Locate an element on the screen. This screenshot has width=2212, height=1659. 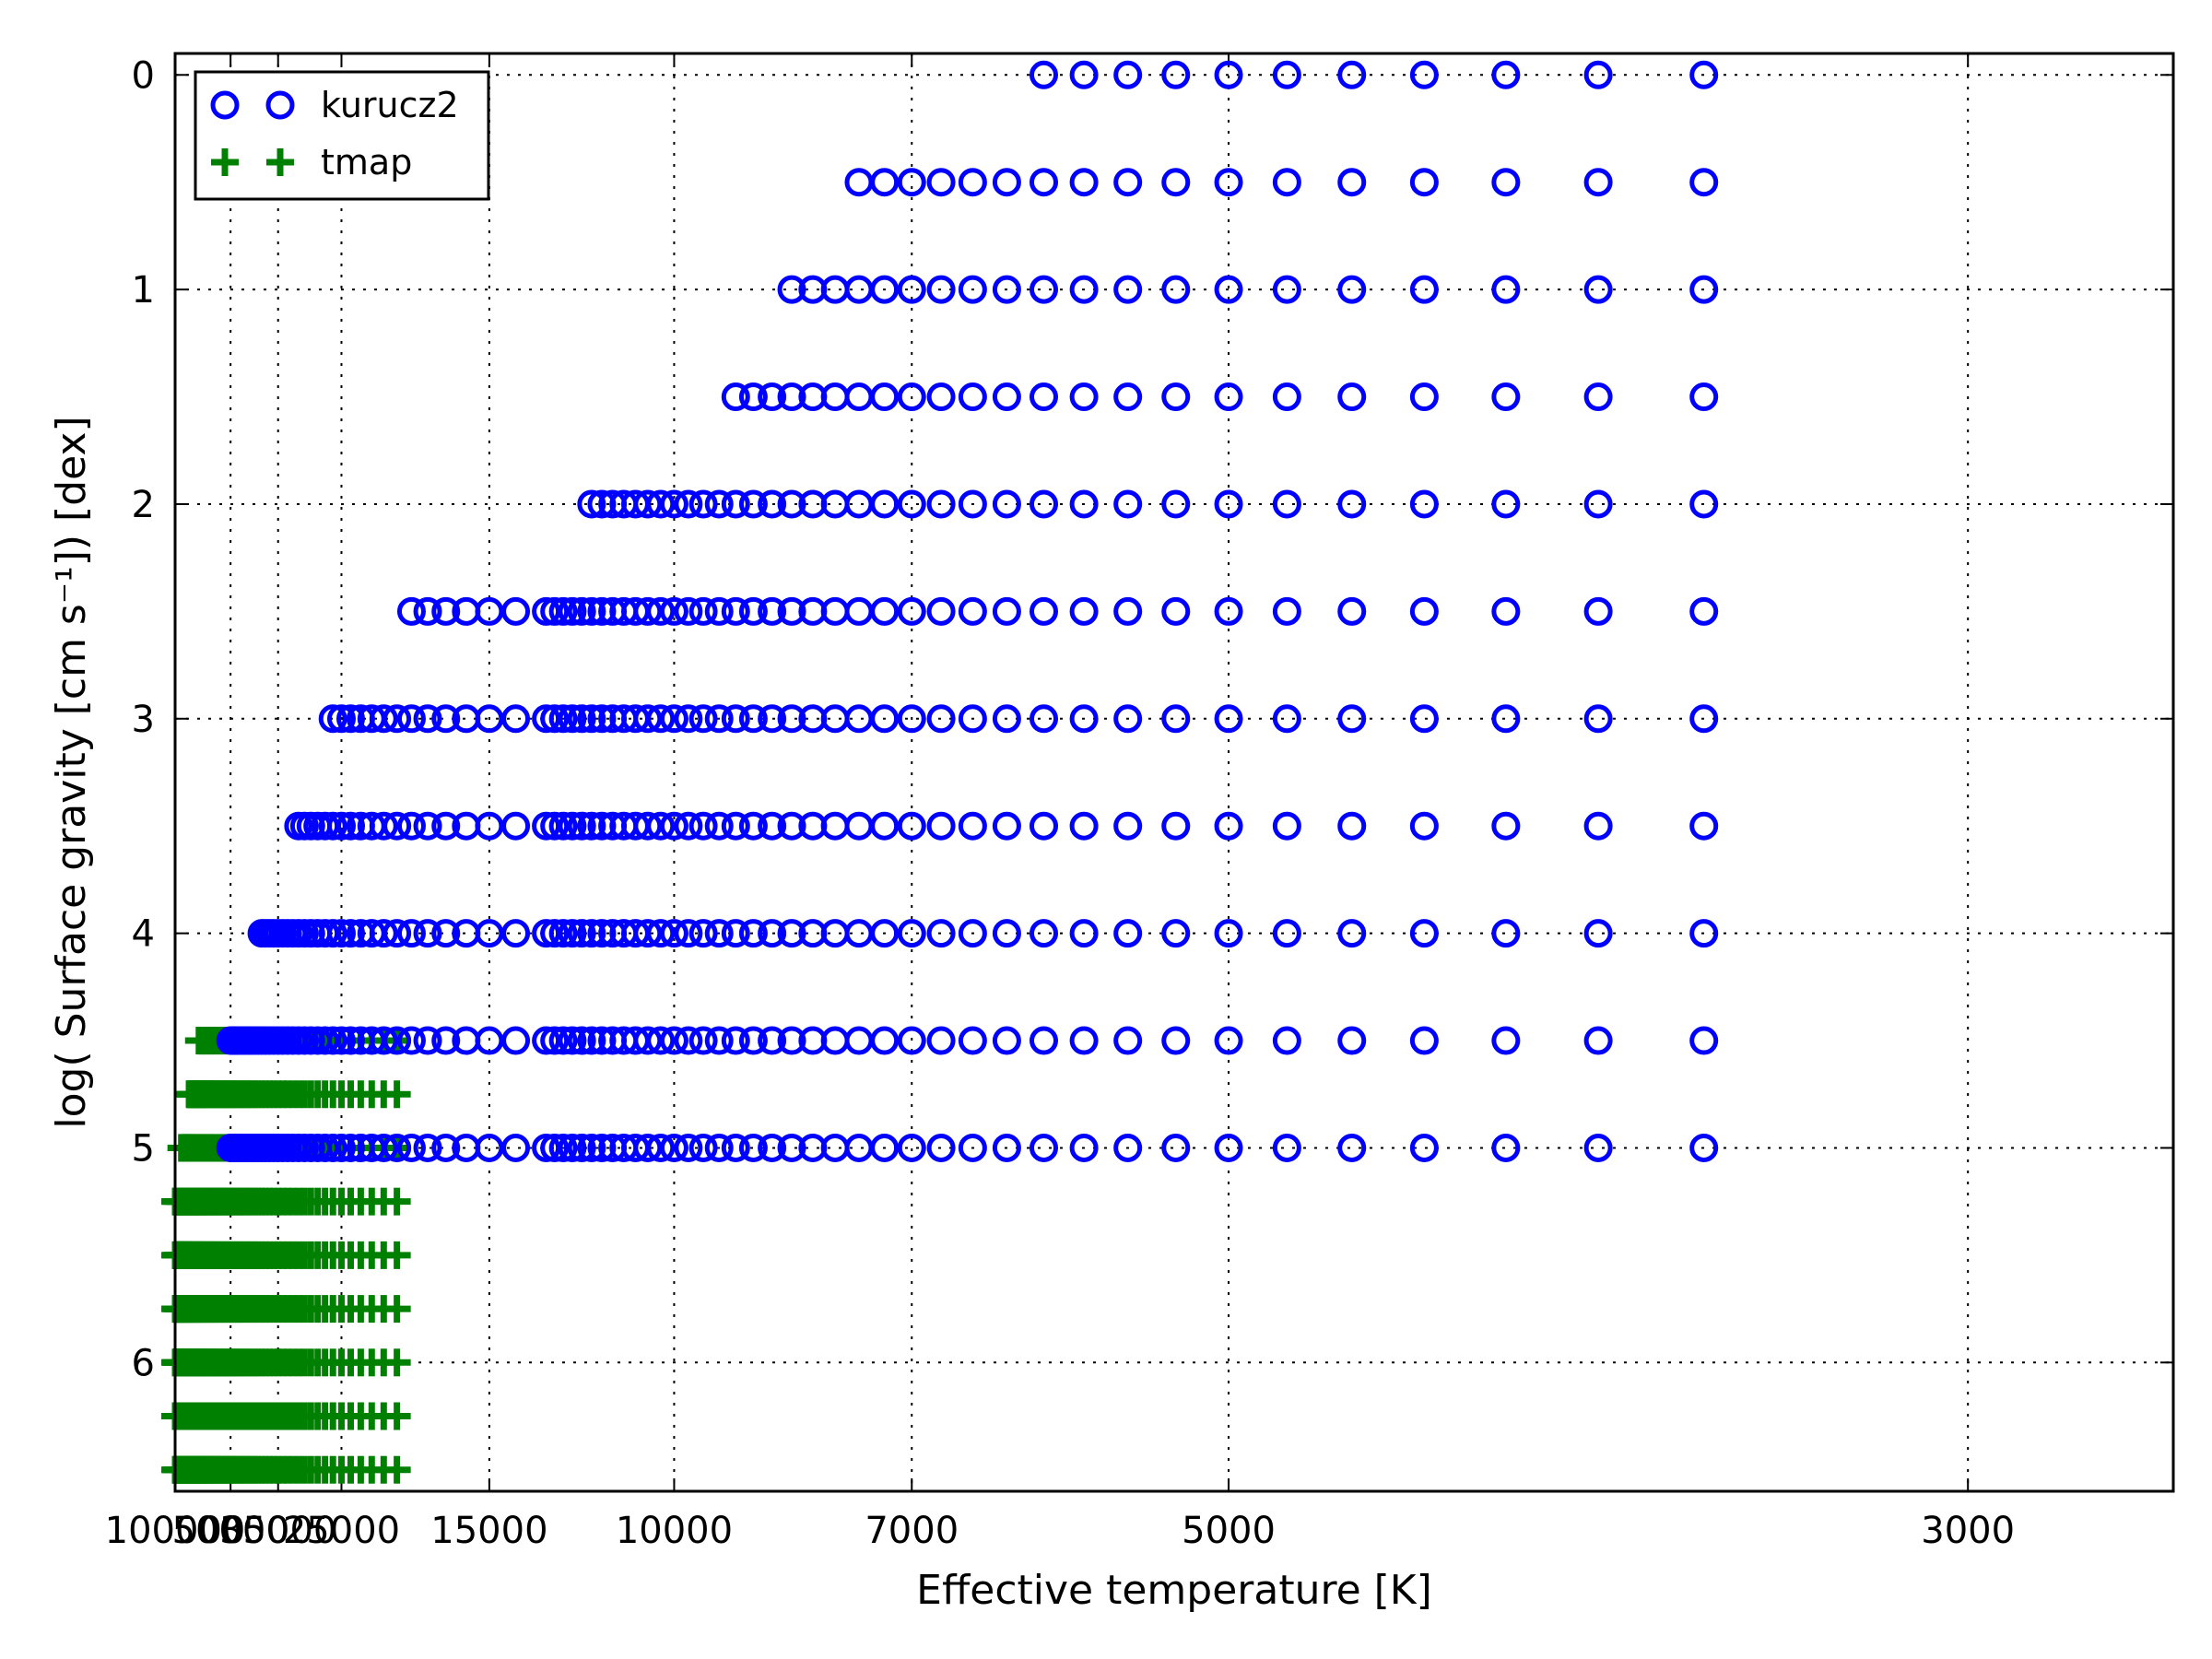
x-tick-label: 25000 is located at coordinates (341, 1531).